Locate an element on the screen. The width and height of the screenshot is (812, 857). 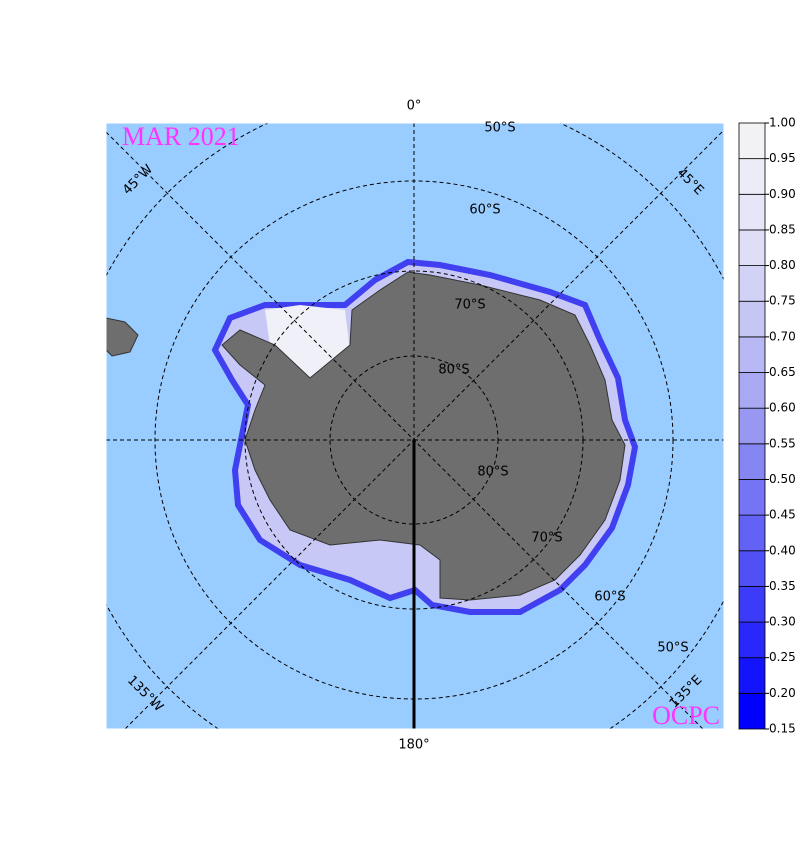
colorbar-tick-label: 0.20 is located at coordinates (782, 693).